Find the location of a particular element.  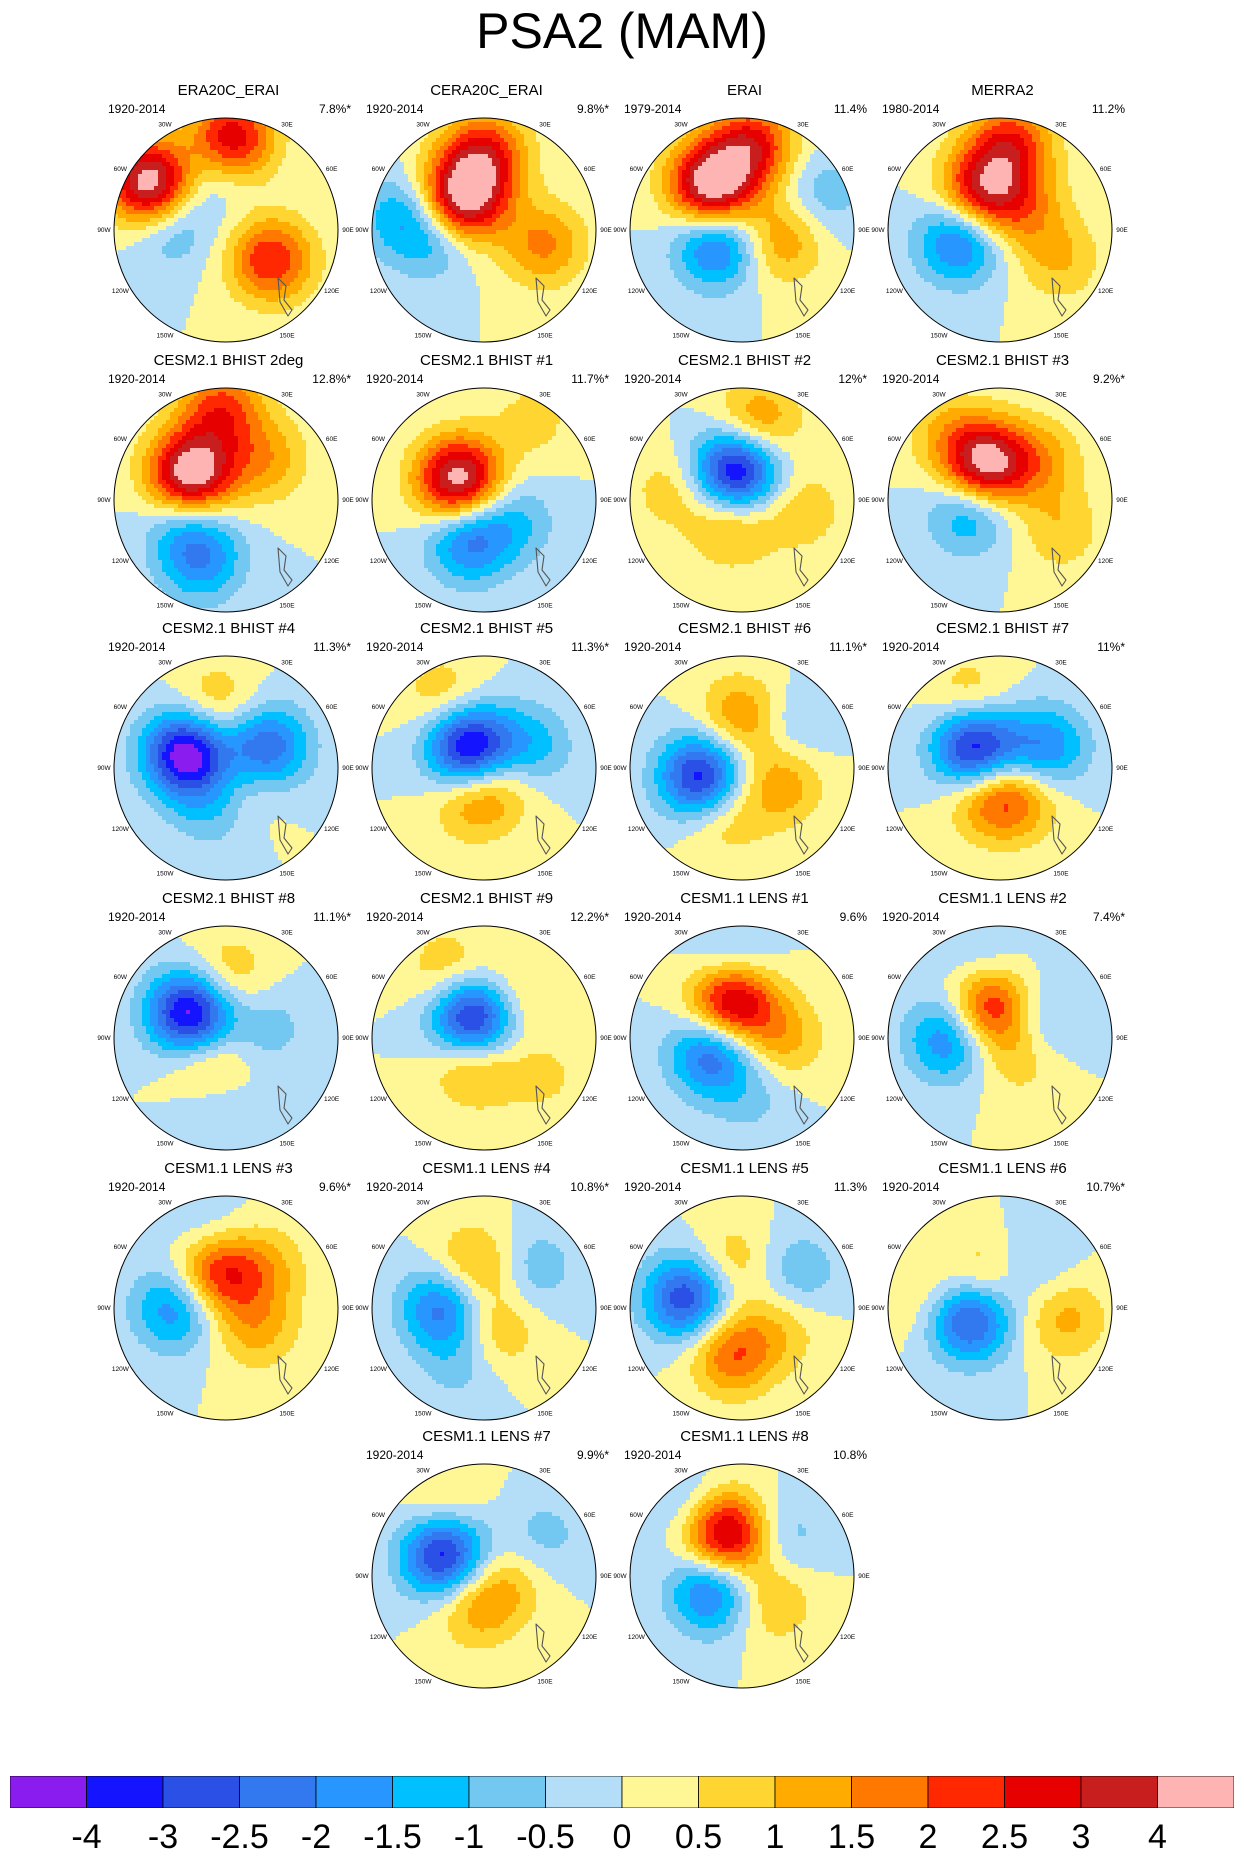

colorbar-labels: -4 -3 -2.5 -2 -1.5 -1 -0.5 0 0.5 1 1.5 2 2.5 3 4 is located at coordinates (622, 1838).